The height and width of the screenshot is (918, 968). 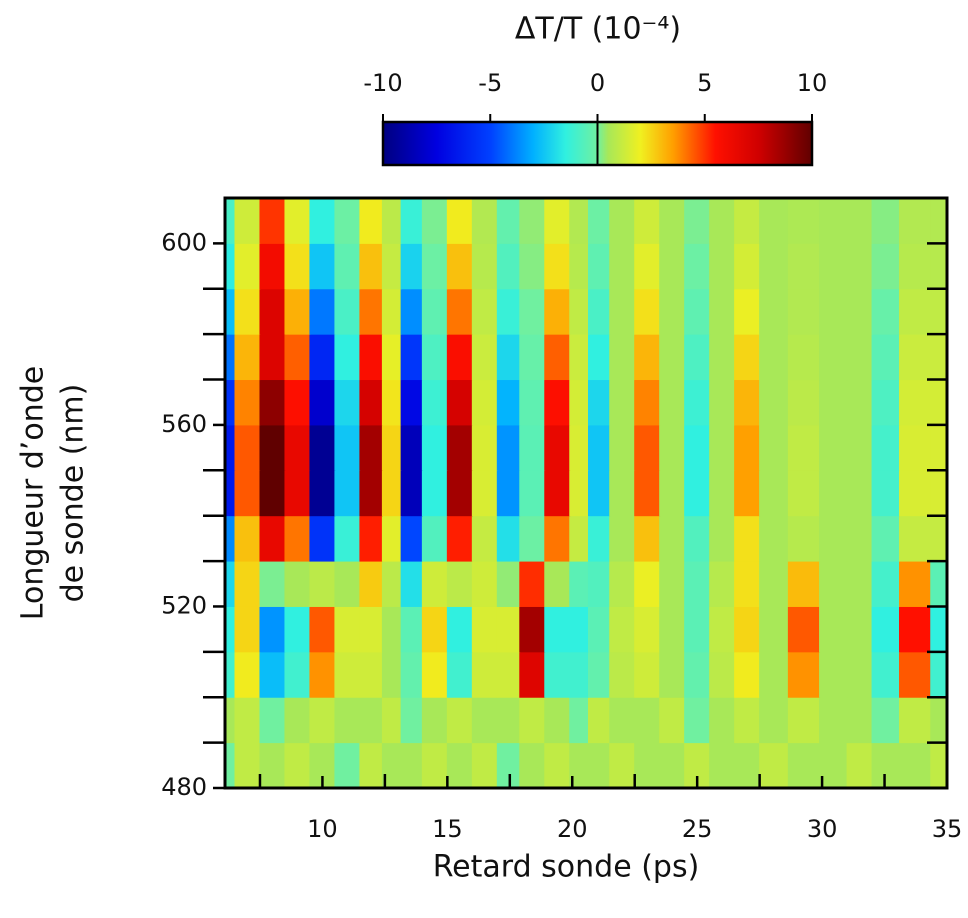 I want to click on colorbar-tick-label: 5, so click(x=704, y=83).